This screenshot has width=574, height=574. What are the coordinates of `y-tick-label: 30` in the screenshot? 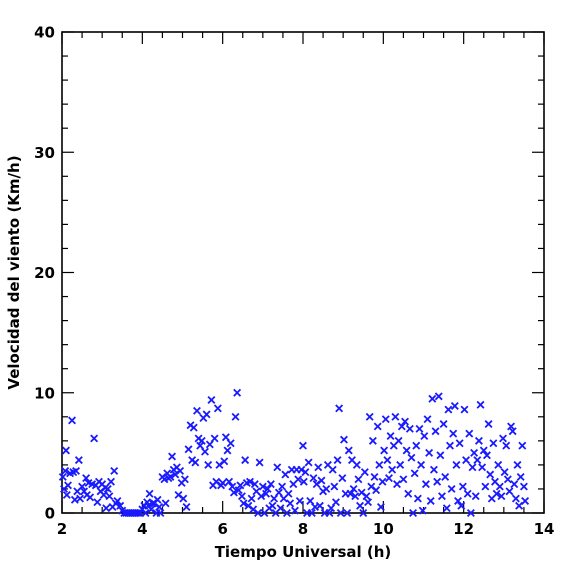 It's located at (44, 153).